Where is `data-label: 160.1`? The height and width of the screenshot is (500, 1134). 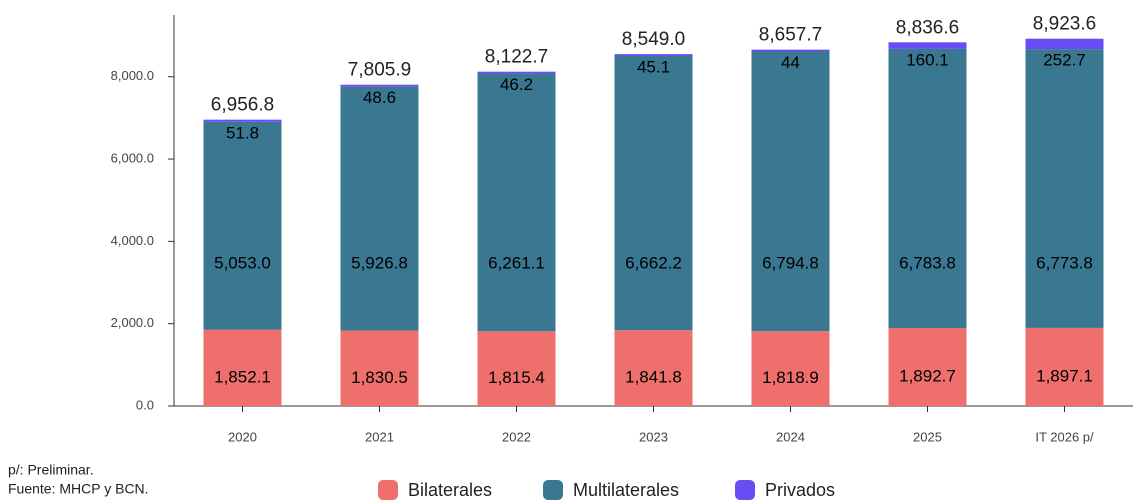
data-label: 160.1 is located at coordinates (927, 59).